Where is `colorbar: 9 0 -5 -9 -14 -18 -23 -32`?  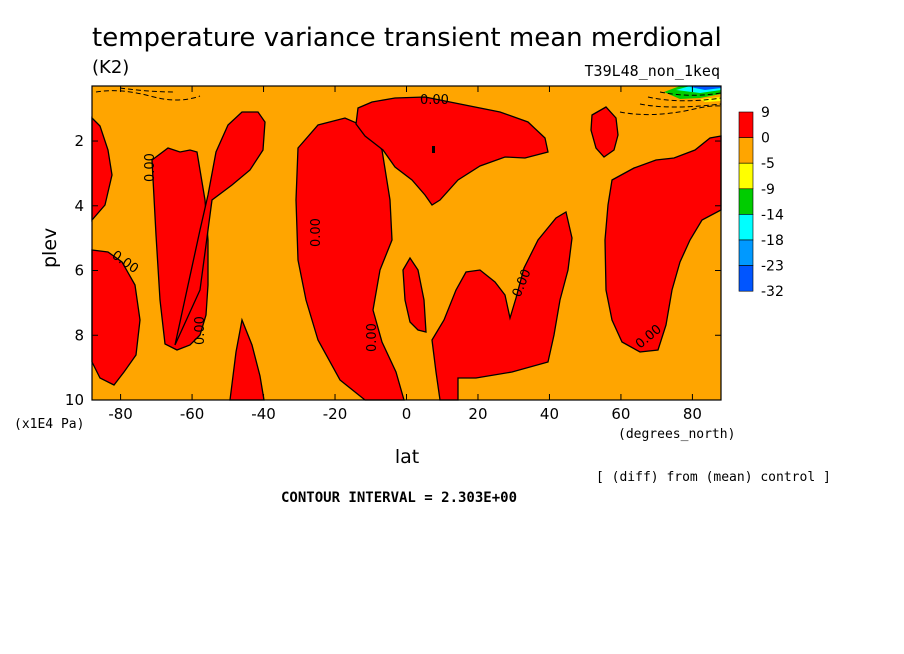 colorbar: 9 0 -5 -9 -14 -18 -23 -32 is located at coordinates (761, 202).